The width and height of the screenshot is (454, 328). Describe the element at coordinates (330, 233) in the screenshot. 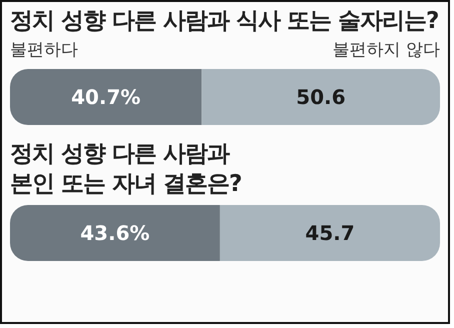

I see `data-label: 45.7` at that location.